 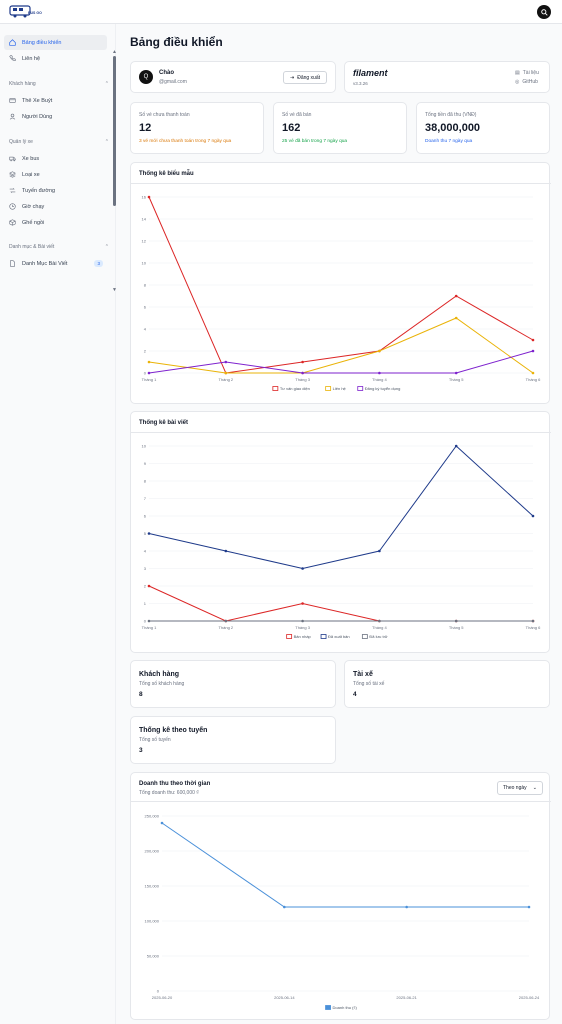 What do you see at coordinates (544, 12) in the screenshot?
I see `search-button` at bounding box center [544, 12].